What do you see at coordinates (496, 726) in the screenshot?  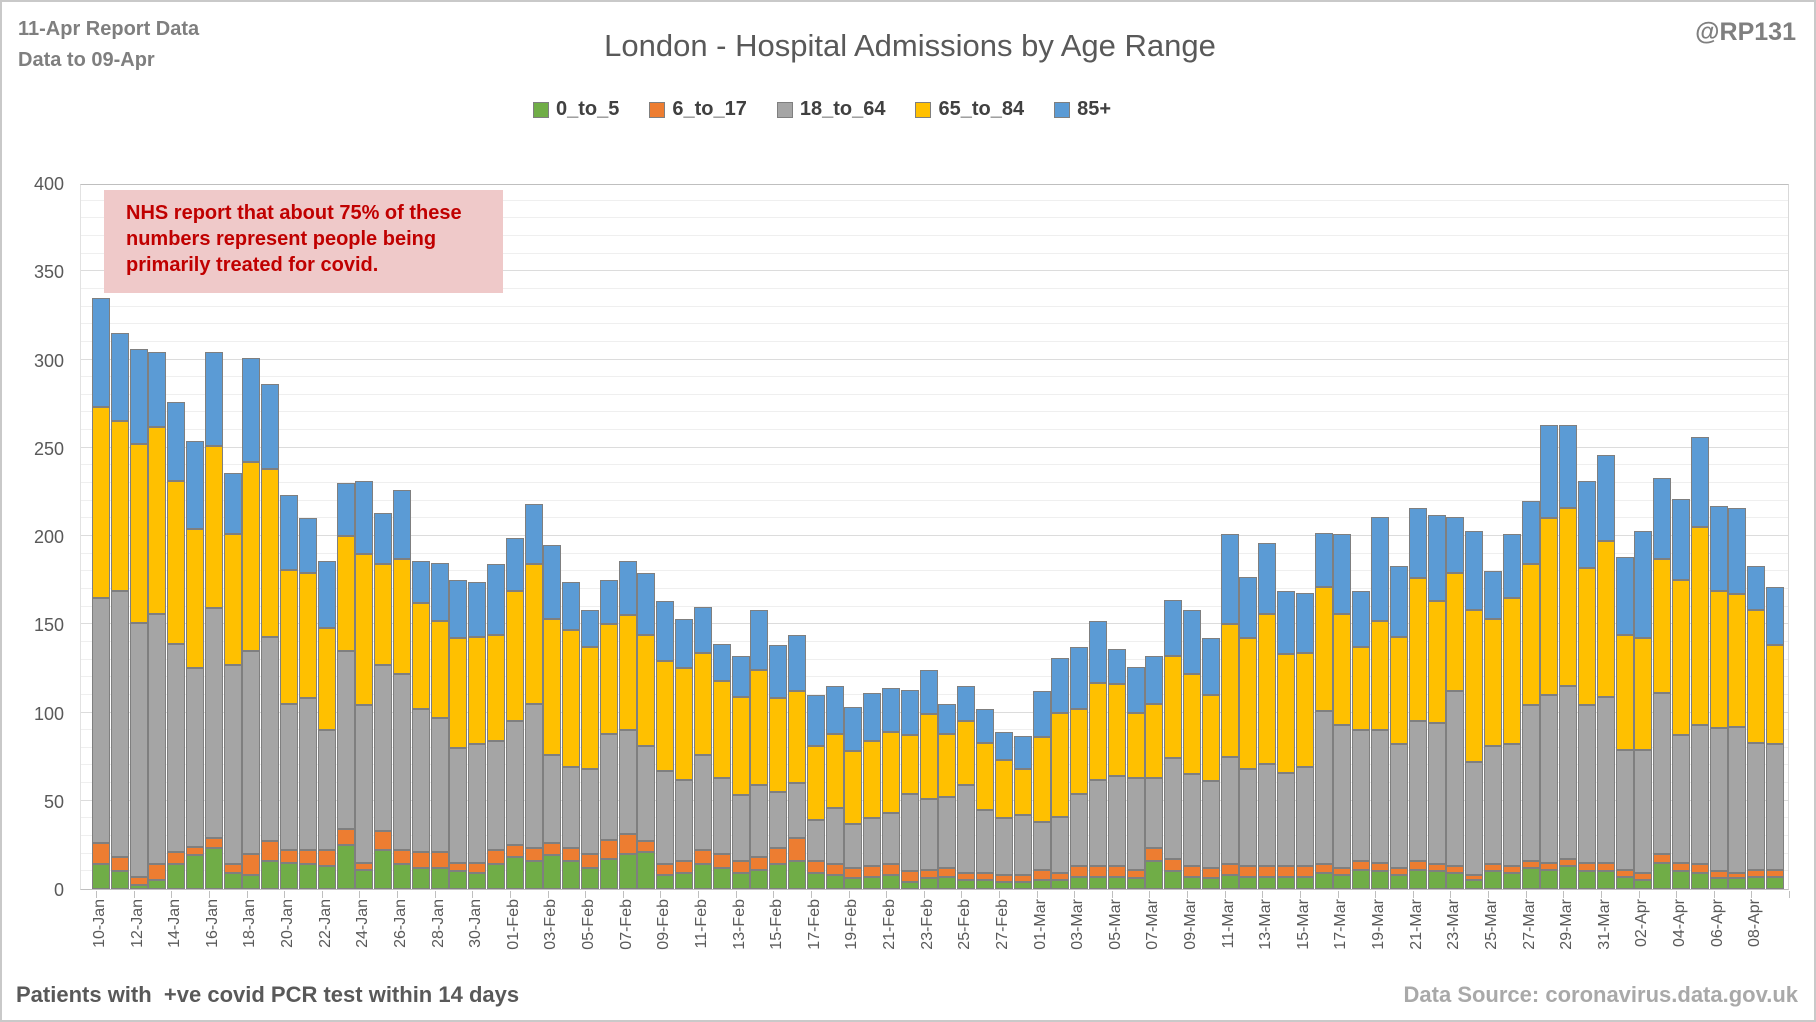 I see `bar-31-Jan` at bounding box center [496, 726].